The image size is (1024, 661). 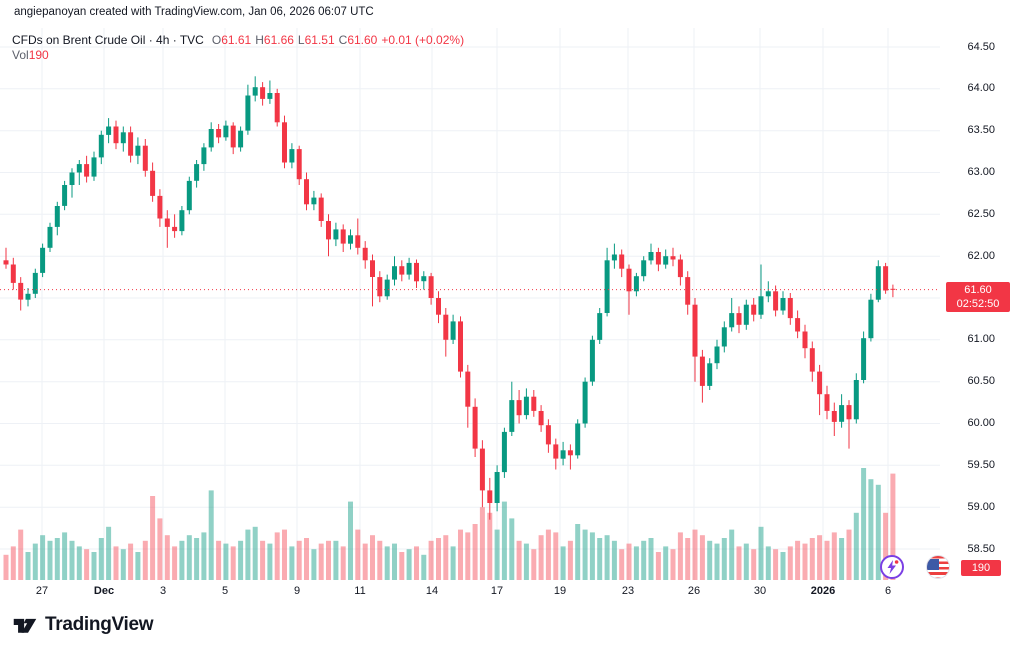 I want to click on flash-ideas-button, so click(x=892, y=567).